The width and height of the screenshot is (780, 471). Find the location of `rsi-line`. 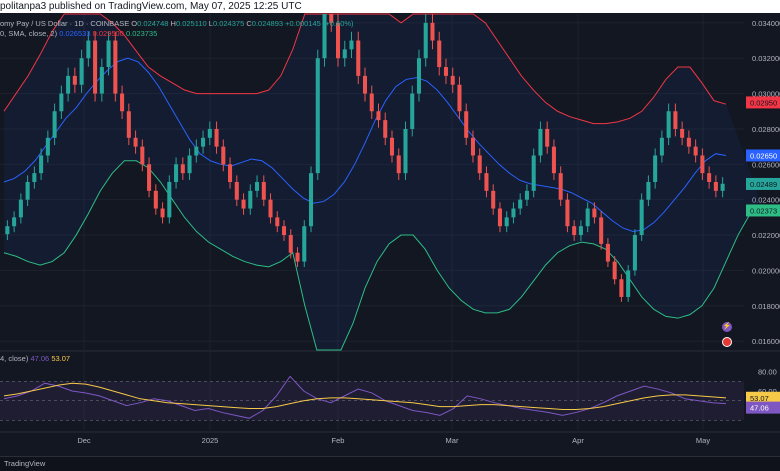

rsi-line is located at coordinates (365, 397).